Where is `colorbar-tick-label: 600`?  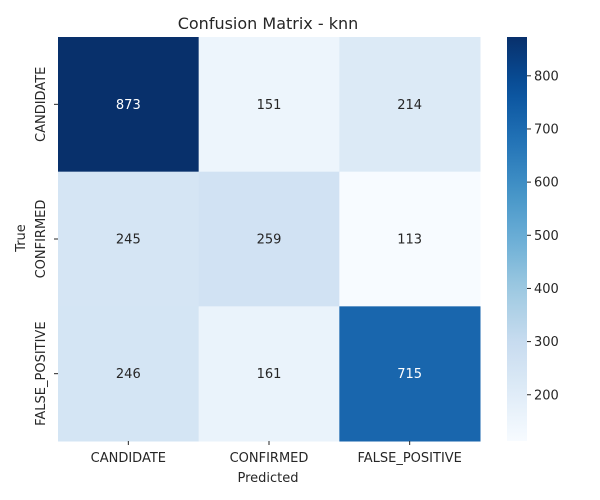 colorbar-tick-label: 600 is located at coordinates (546, 183).